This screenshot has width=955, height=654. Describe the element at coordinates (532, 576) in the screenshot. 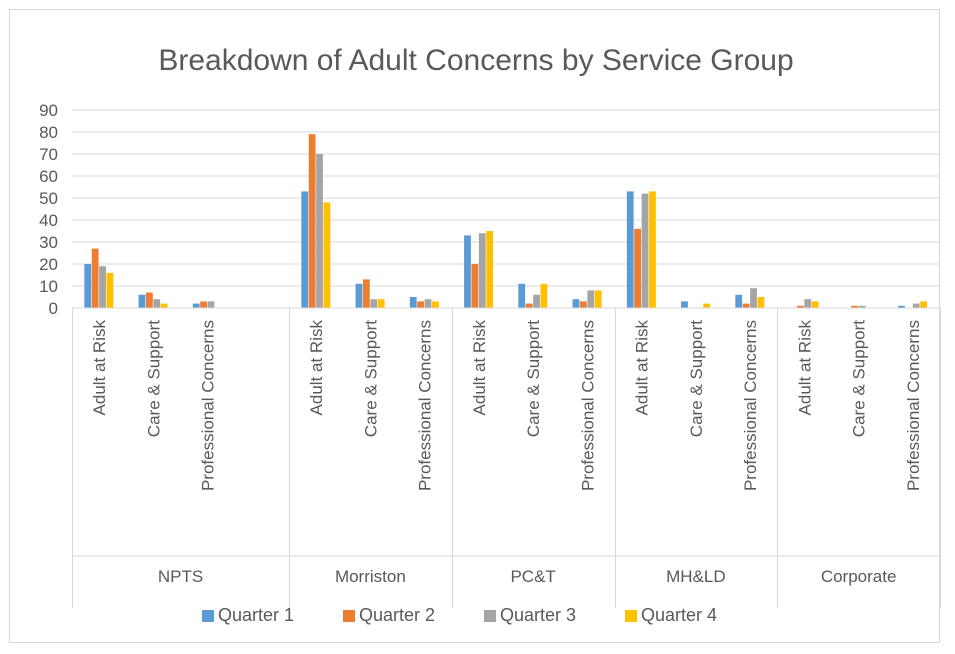

I see `x-group-label: PC&T` at that location.